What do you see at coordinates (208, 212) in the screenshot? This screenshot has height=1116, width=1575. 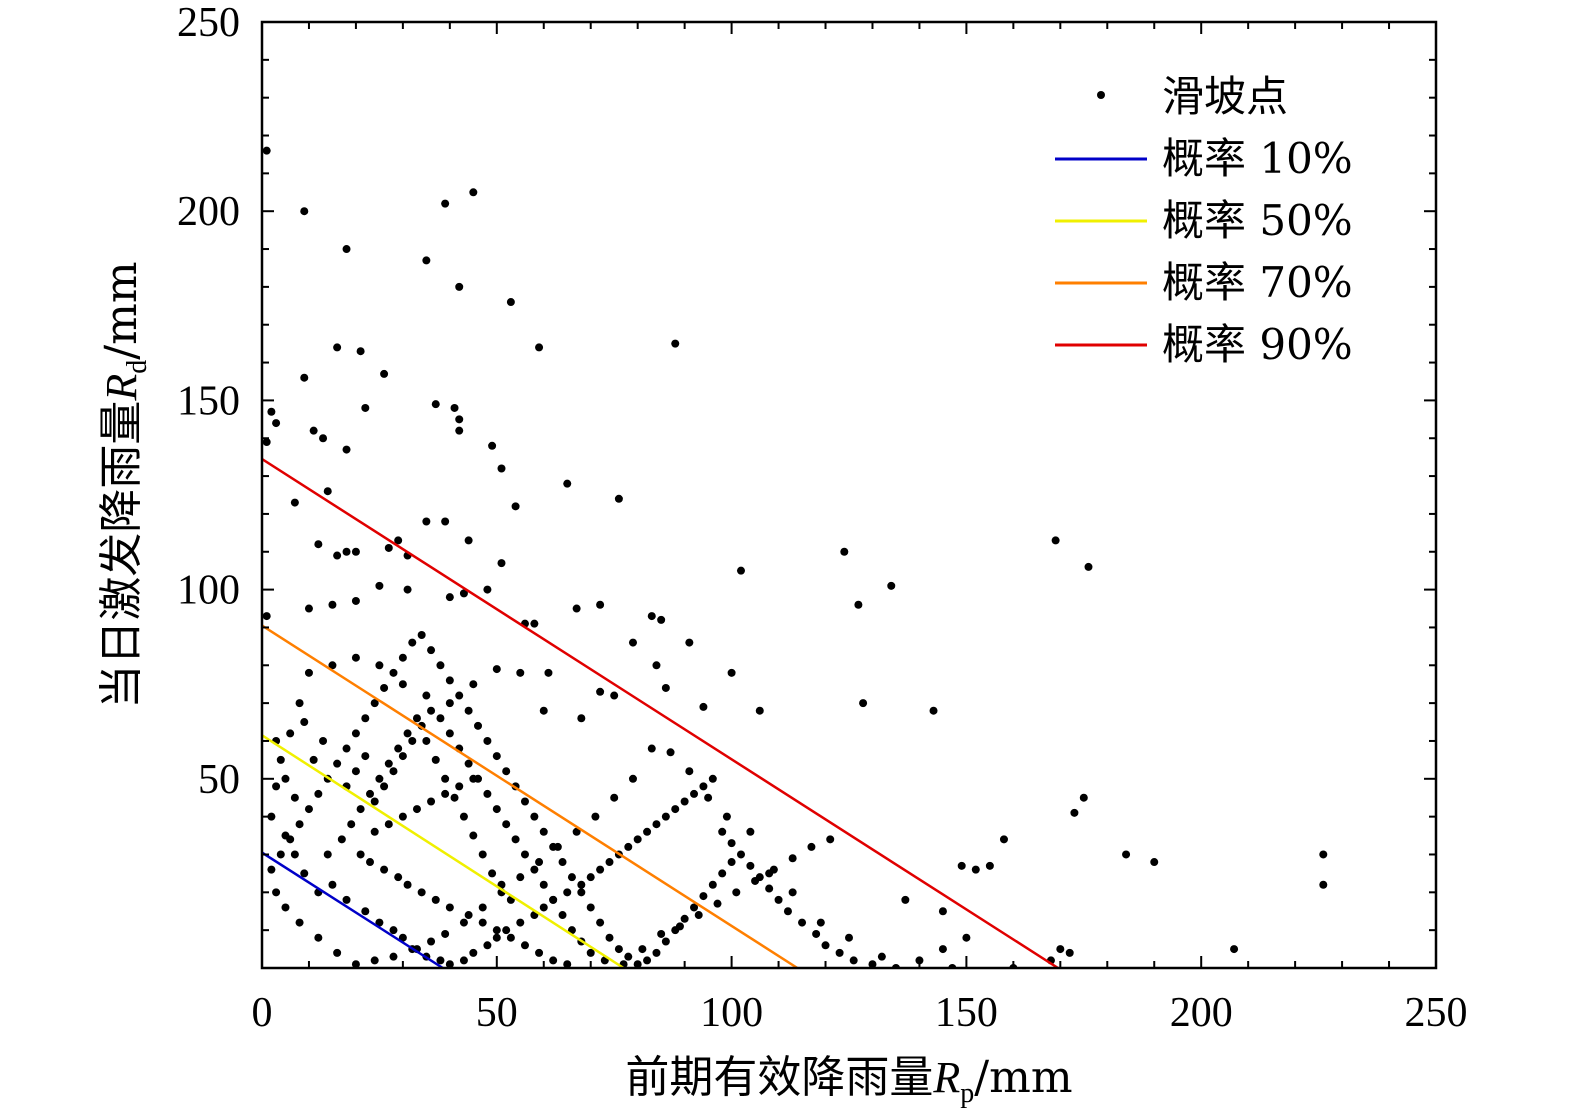 I see `y-tick-label: 200` at bounding box center [208, 212].